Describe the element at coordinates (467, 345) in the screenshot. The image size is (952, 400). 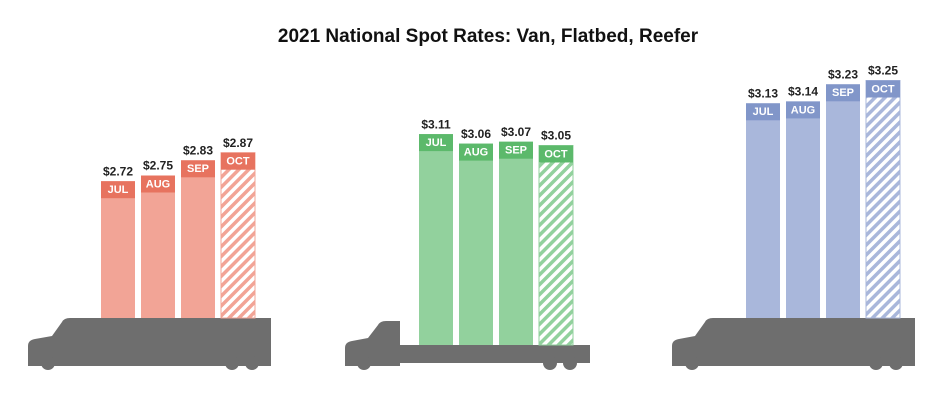
I see `flatbed-truck` at that location.